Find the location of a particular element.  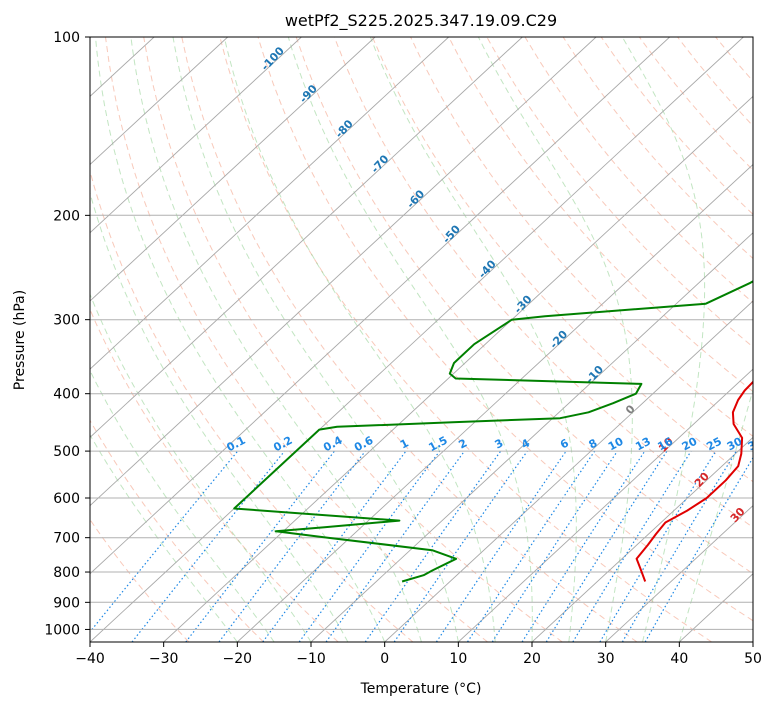

x-tick-label: 50 is located at coordinates (753, 659).